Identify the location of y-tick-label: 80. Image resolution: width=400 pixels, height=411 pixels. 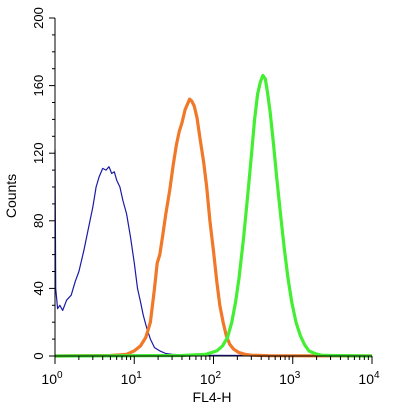
(38, 221).